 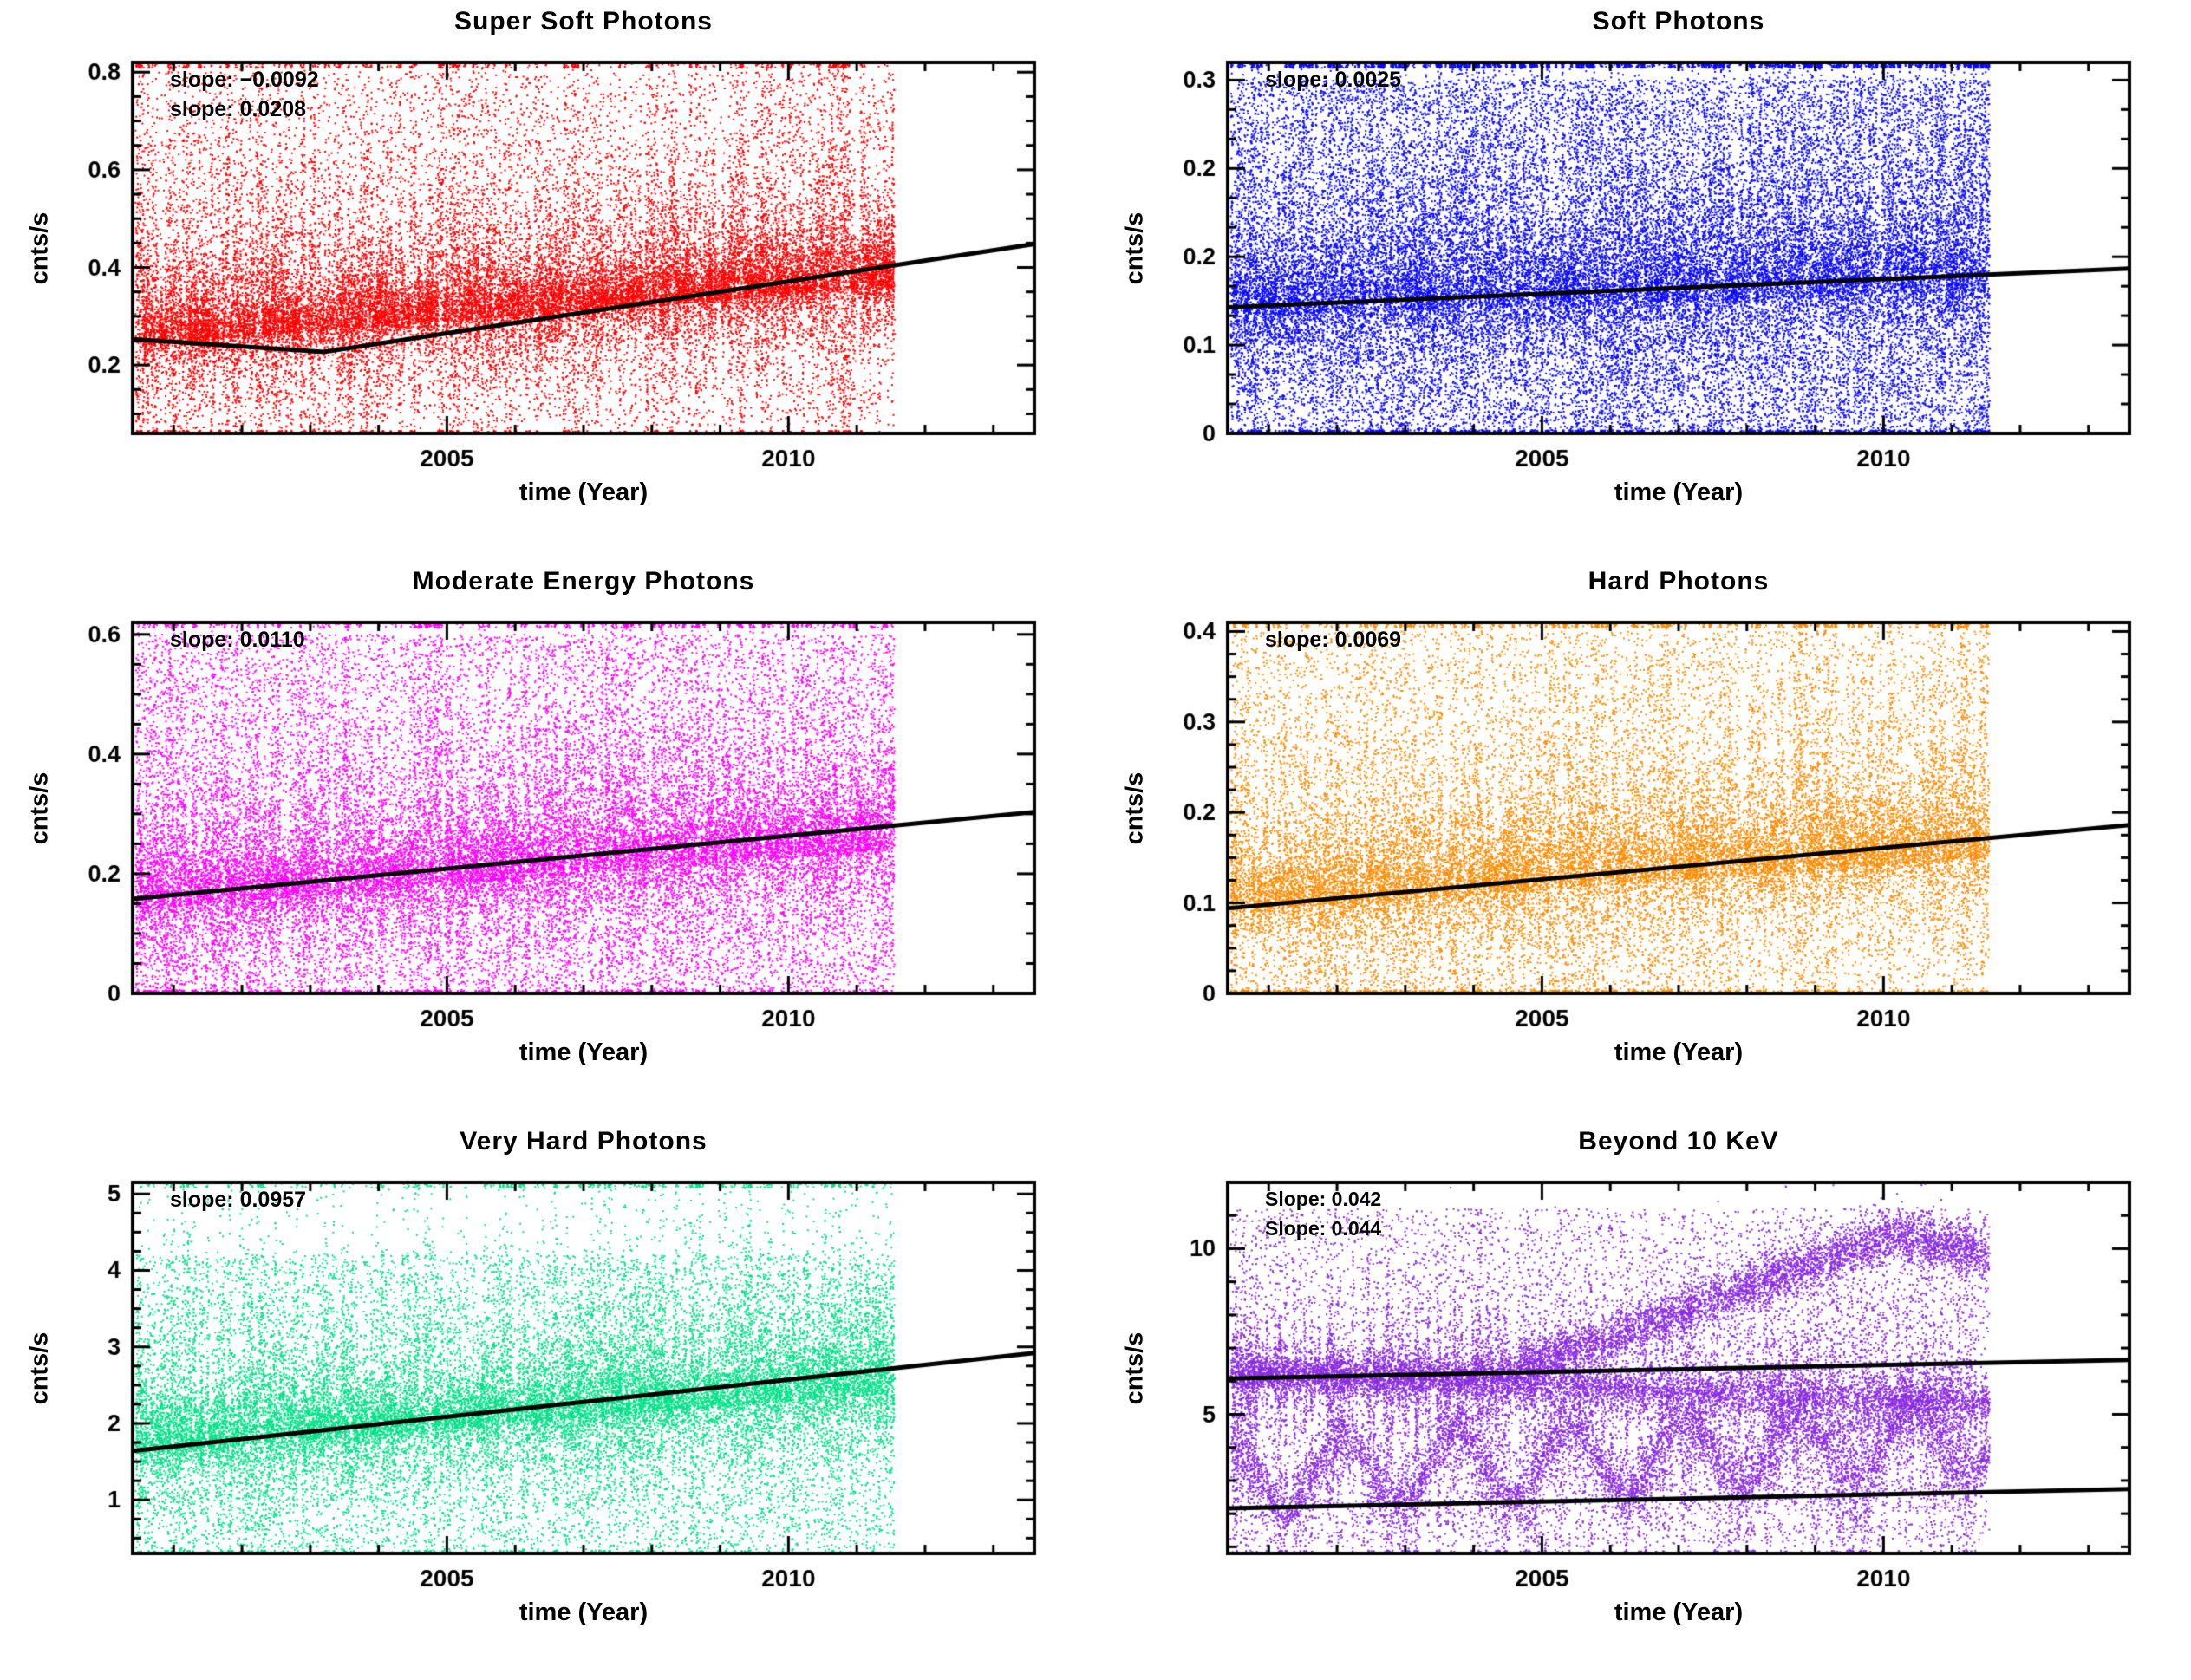 I want to click on slope-annotation: slope: 0.0069, so click(x=1334, y=640).